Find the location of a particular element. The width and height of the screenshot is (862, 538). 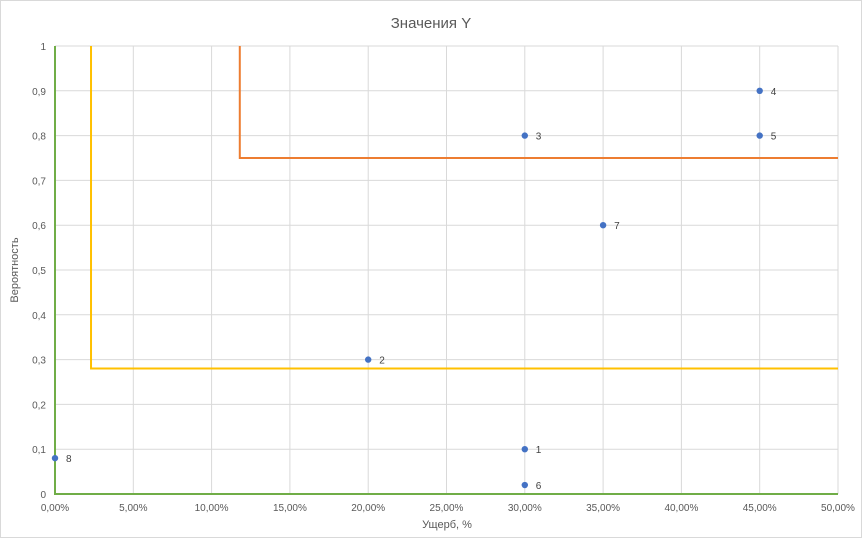

data-point-label: 8 is located at coordinates (69, 459).